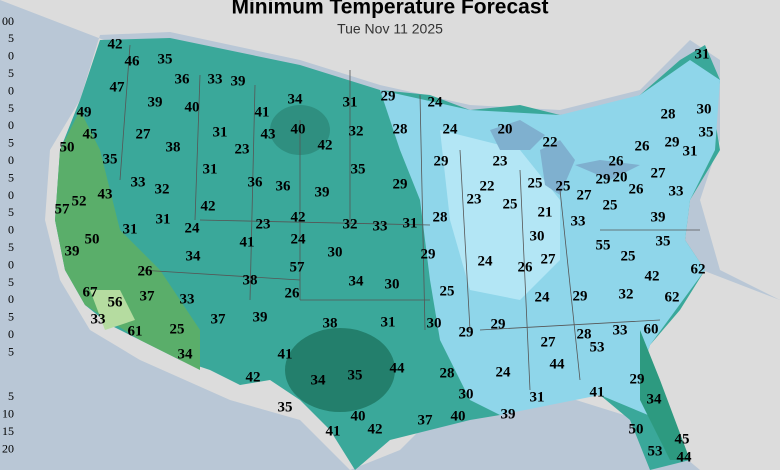 The height and width of the screenshot is (470, 780). I want to click on coldest-region, so click(500, 215).